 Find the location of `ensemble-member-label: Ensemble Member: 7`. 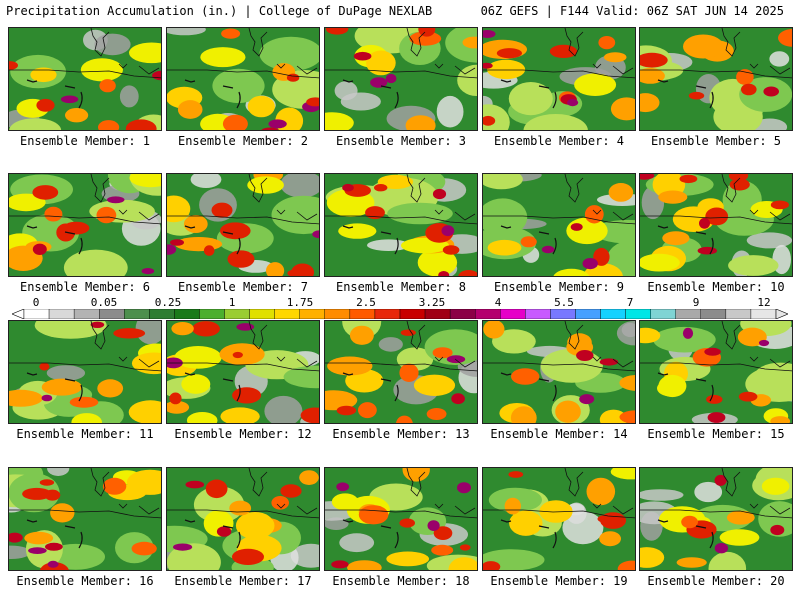

ensemble-member-label: Ensemble Member: 7 is located at coordinates (243, 287).